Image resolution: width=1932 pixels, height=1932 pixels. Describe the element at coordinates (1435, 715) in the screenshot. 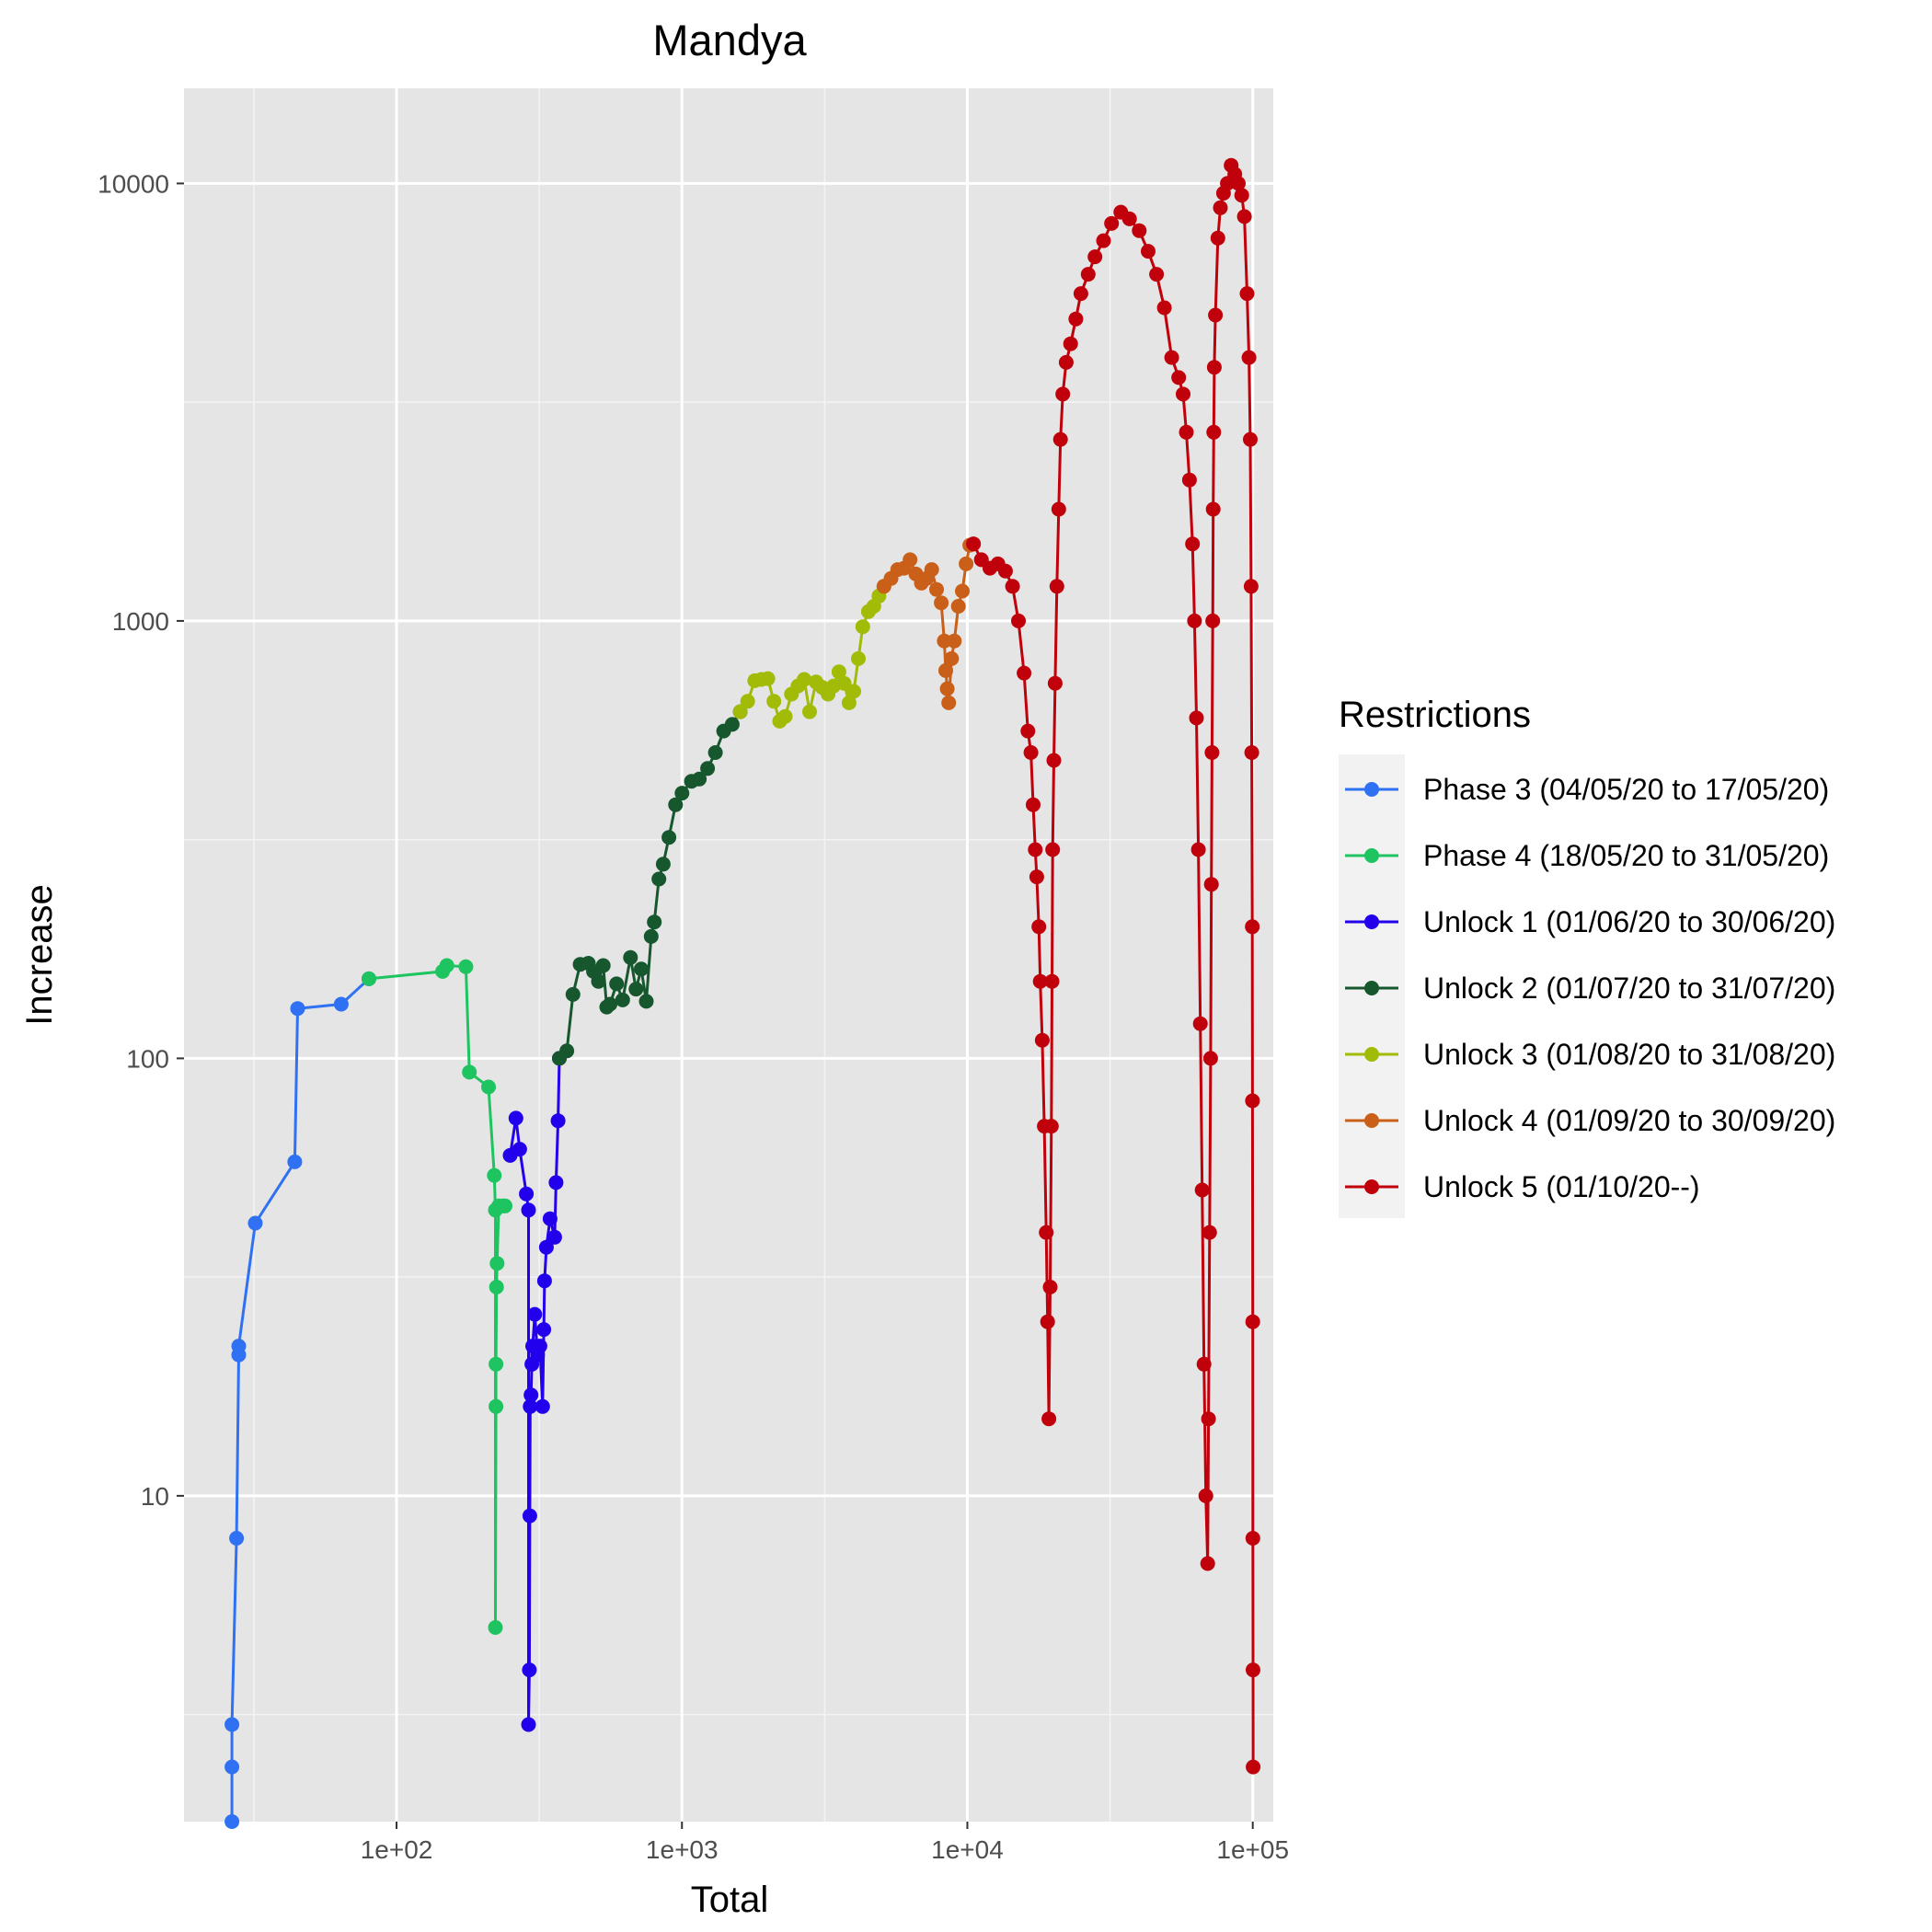

I see `legend-title: Restrictions` at that location.